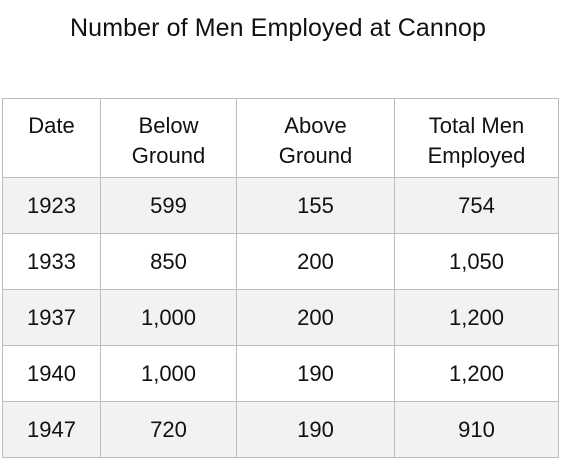 This screenshot has width=562, height=462. What do you see at coordinates (476, 205) in the screenshot?
I see `cell-total: 754` at bounding box center [476, 205].